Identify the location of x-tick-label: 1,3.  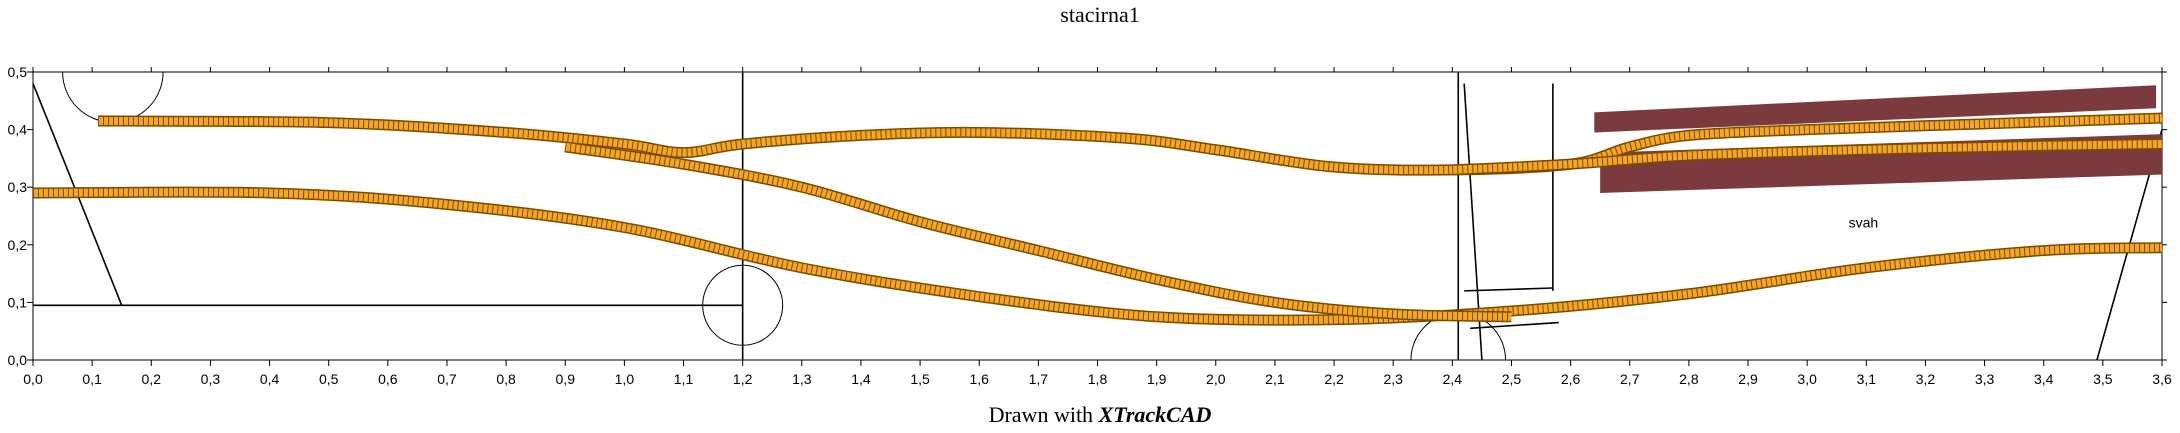
(802, 379).